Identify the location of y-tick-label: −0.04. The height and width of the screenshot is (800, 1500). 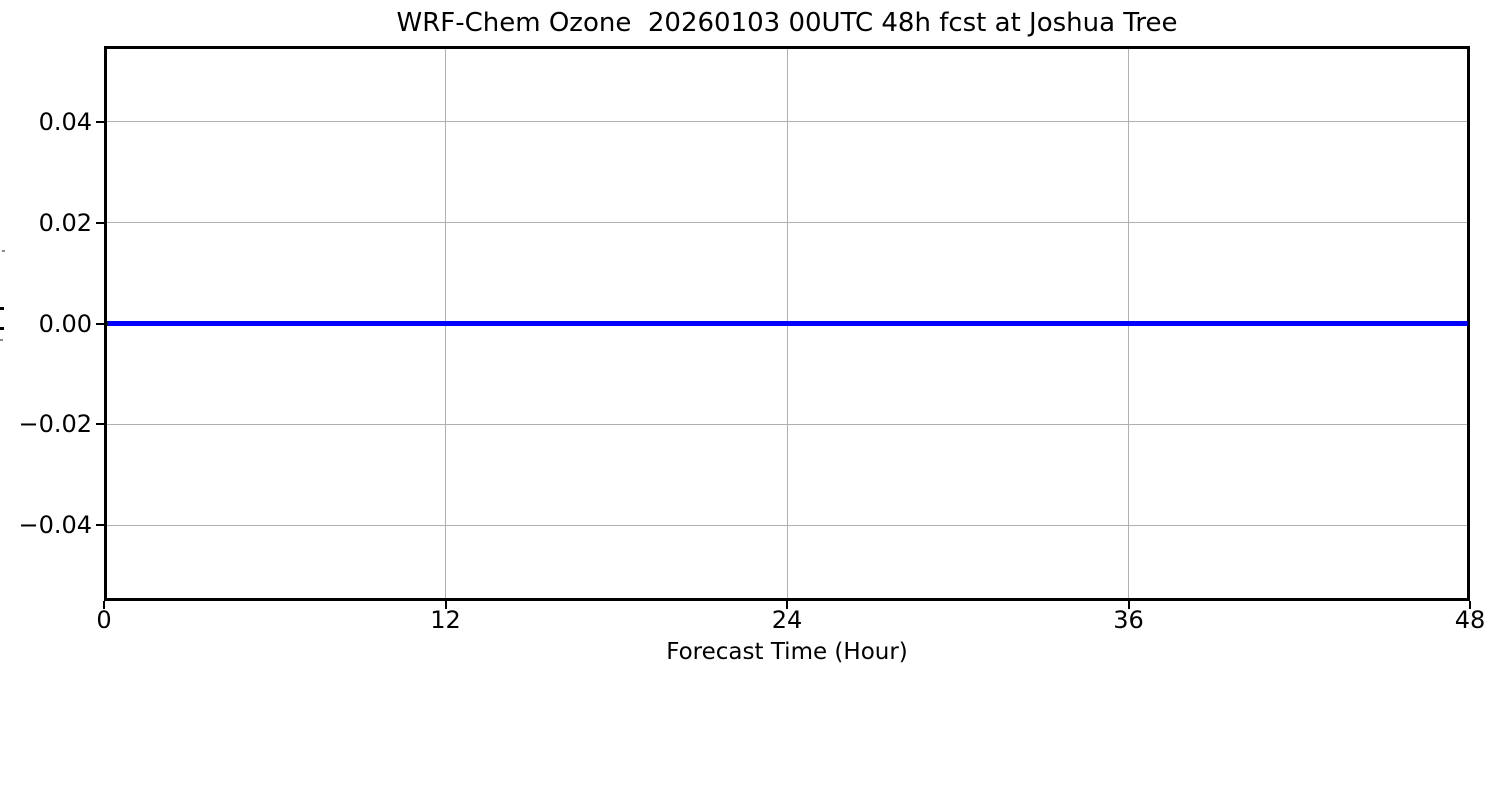
(55, 525).